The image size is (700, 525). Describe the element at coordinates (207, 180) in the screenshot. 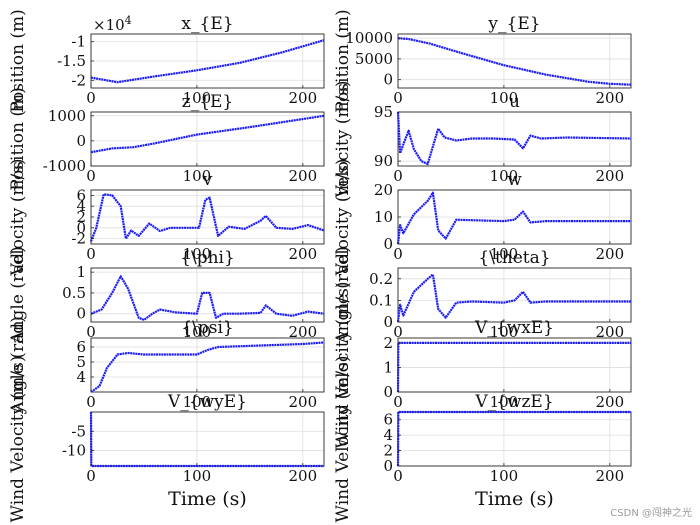

I see `subplot-title: v` at that location.